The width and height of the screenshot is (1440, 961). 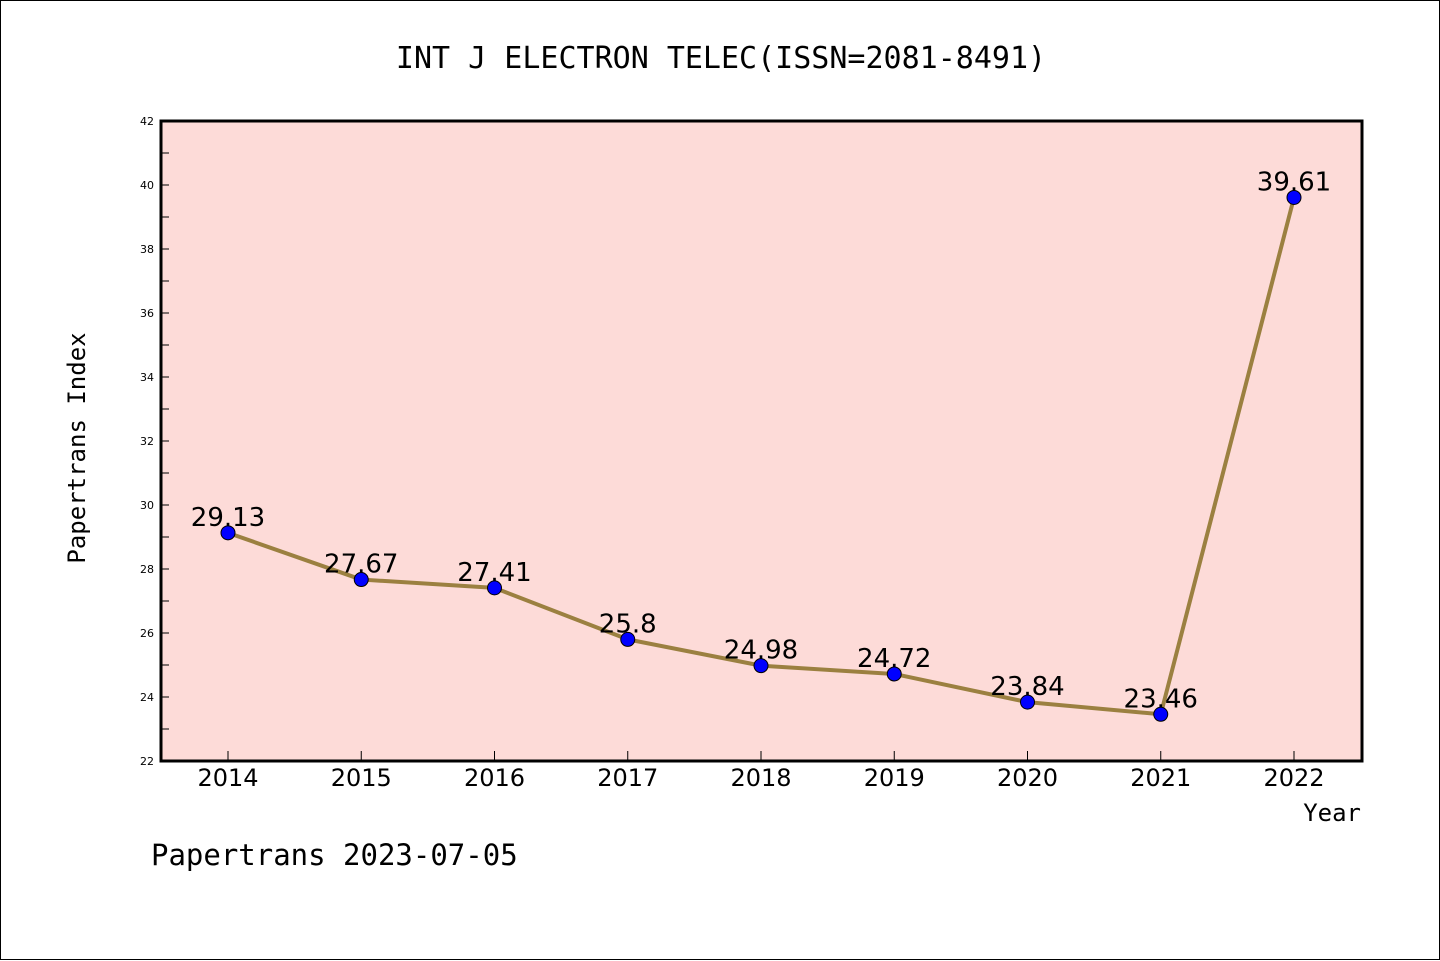 I want to click on x-axis-ticks: 2014 2015 2016 2017 2018 2019 2020 2021 2022, so click(x=761, y=771).